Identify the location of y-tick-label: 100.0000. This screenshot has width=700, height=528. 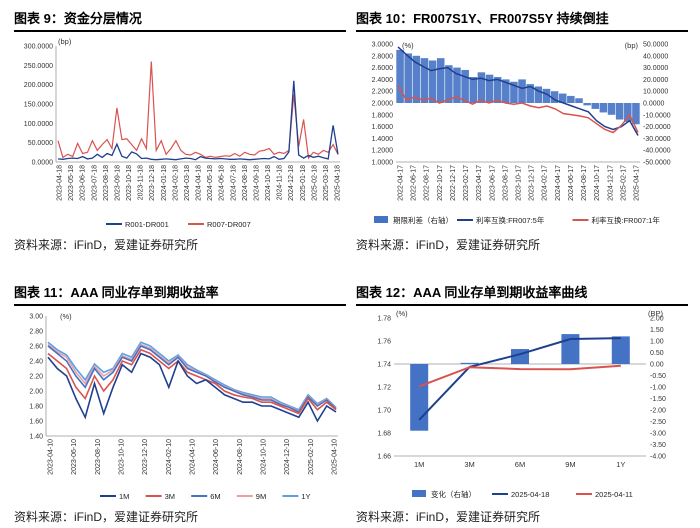
(38, 124).